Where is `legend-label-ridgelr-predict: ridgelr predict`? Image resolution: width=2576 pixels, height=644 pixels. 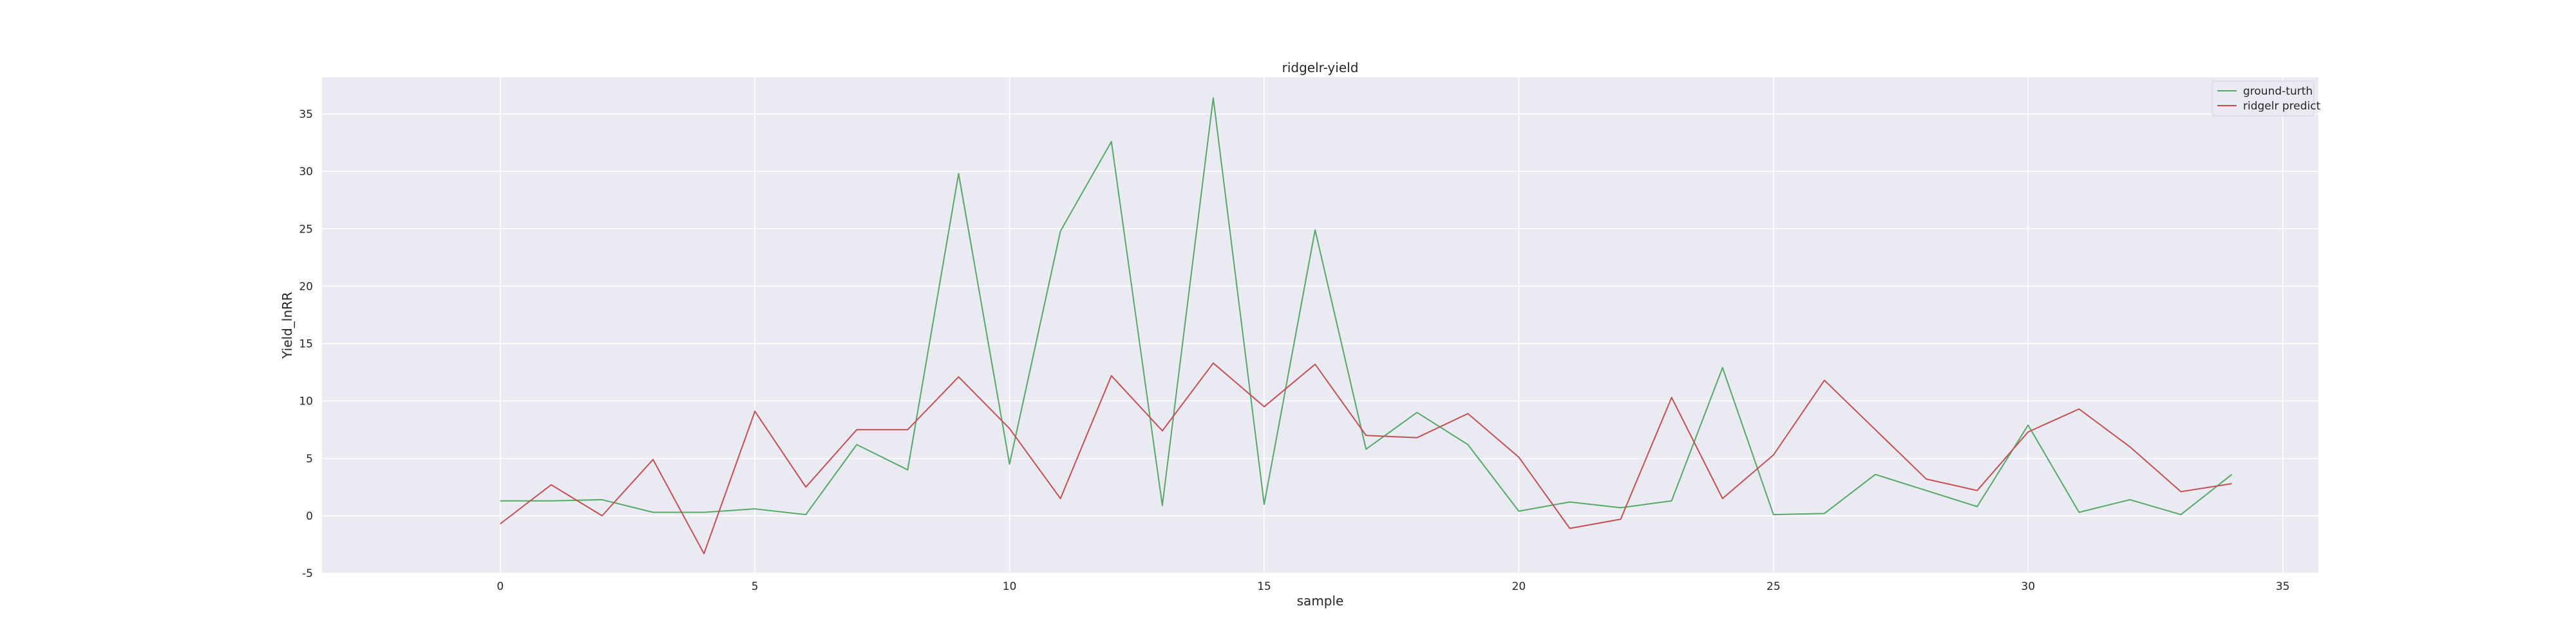
legend-label-ridgelr-predict: ridgelr predict is located at coordinates (2282, 107).